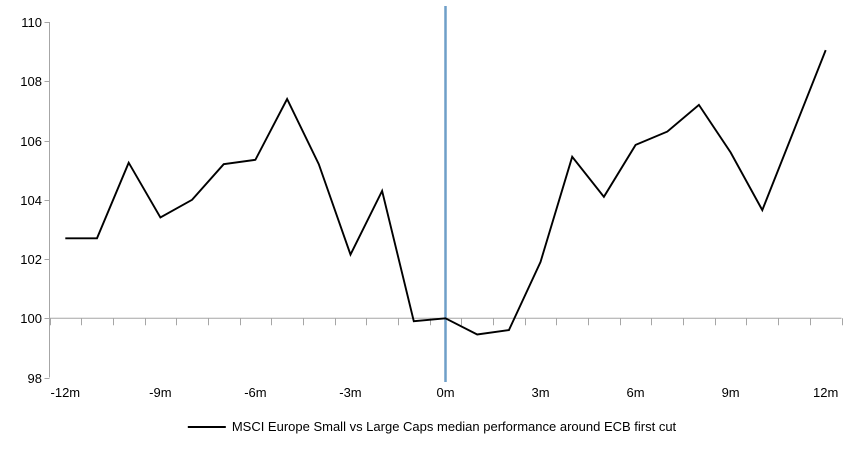  Describe the element at coordinates (31, 259) in the screenshot. I see `y-tick-label: 102` at that location.